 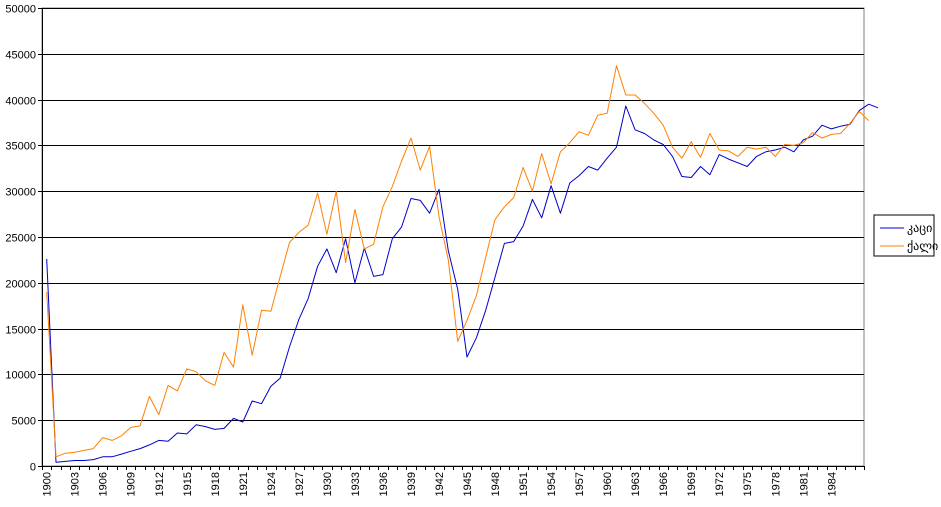 What do you see at coordinates (160, 484) in the screenshot?
I see `x-tick-label: 1912` at bounding box center [160, 484].